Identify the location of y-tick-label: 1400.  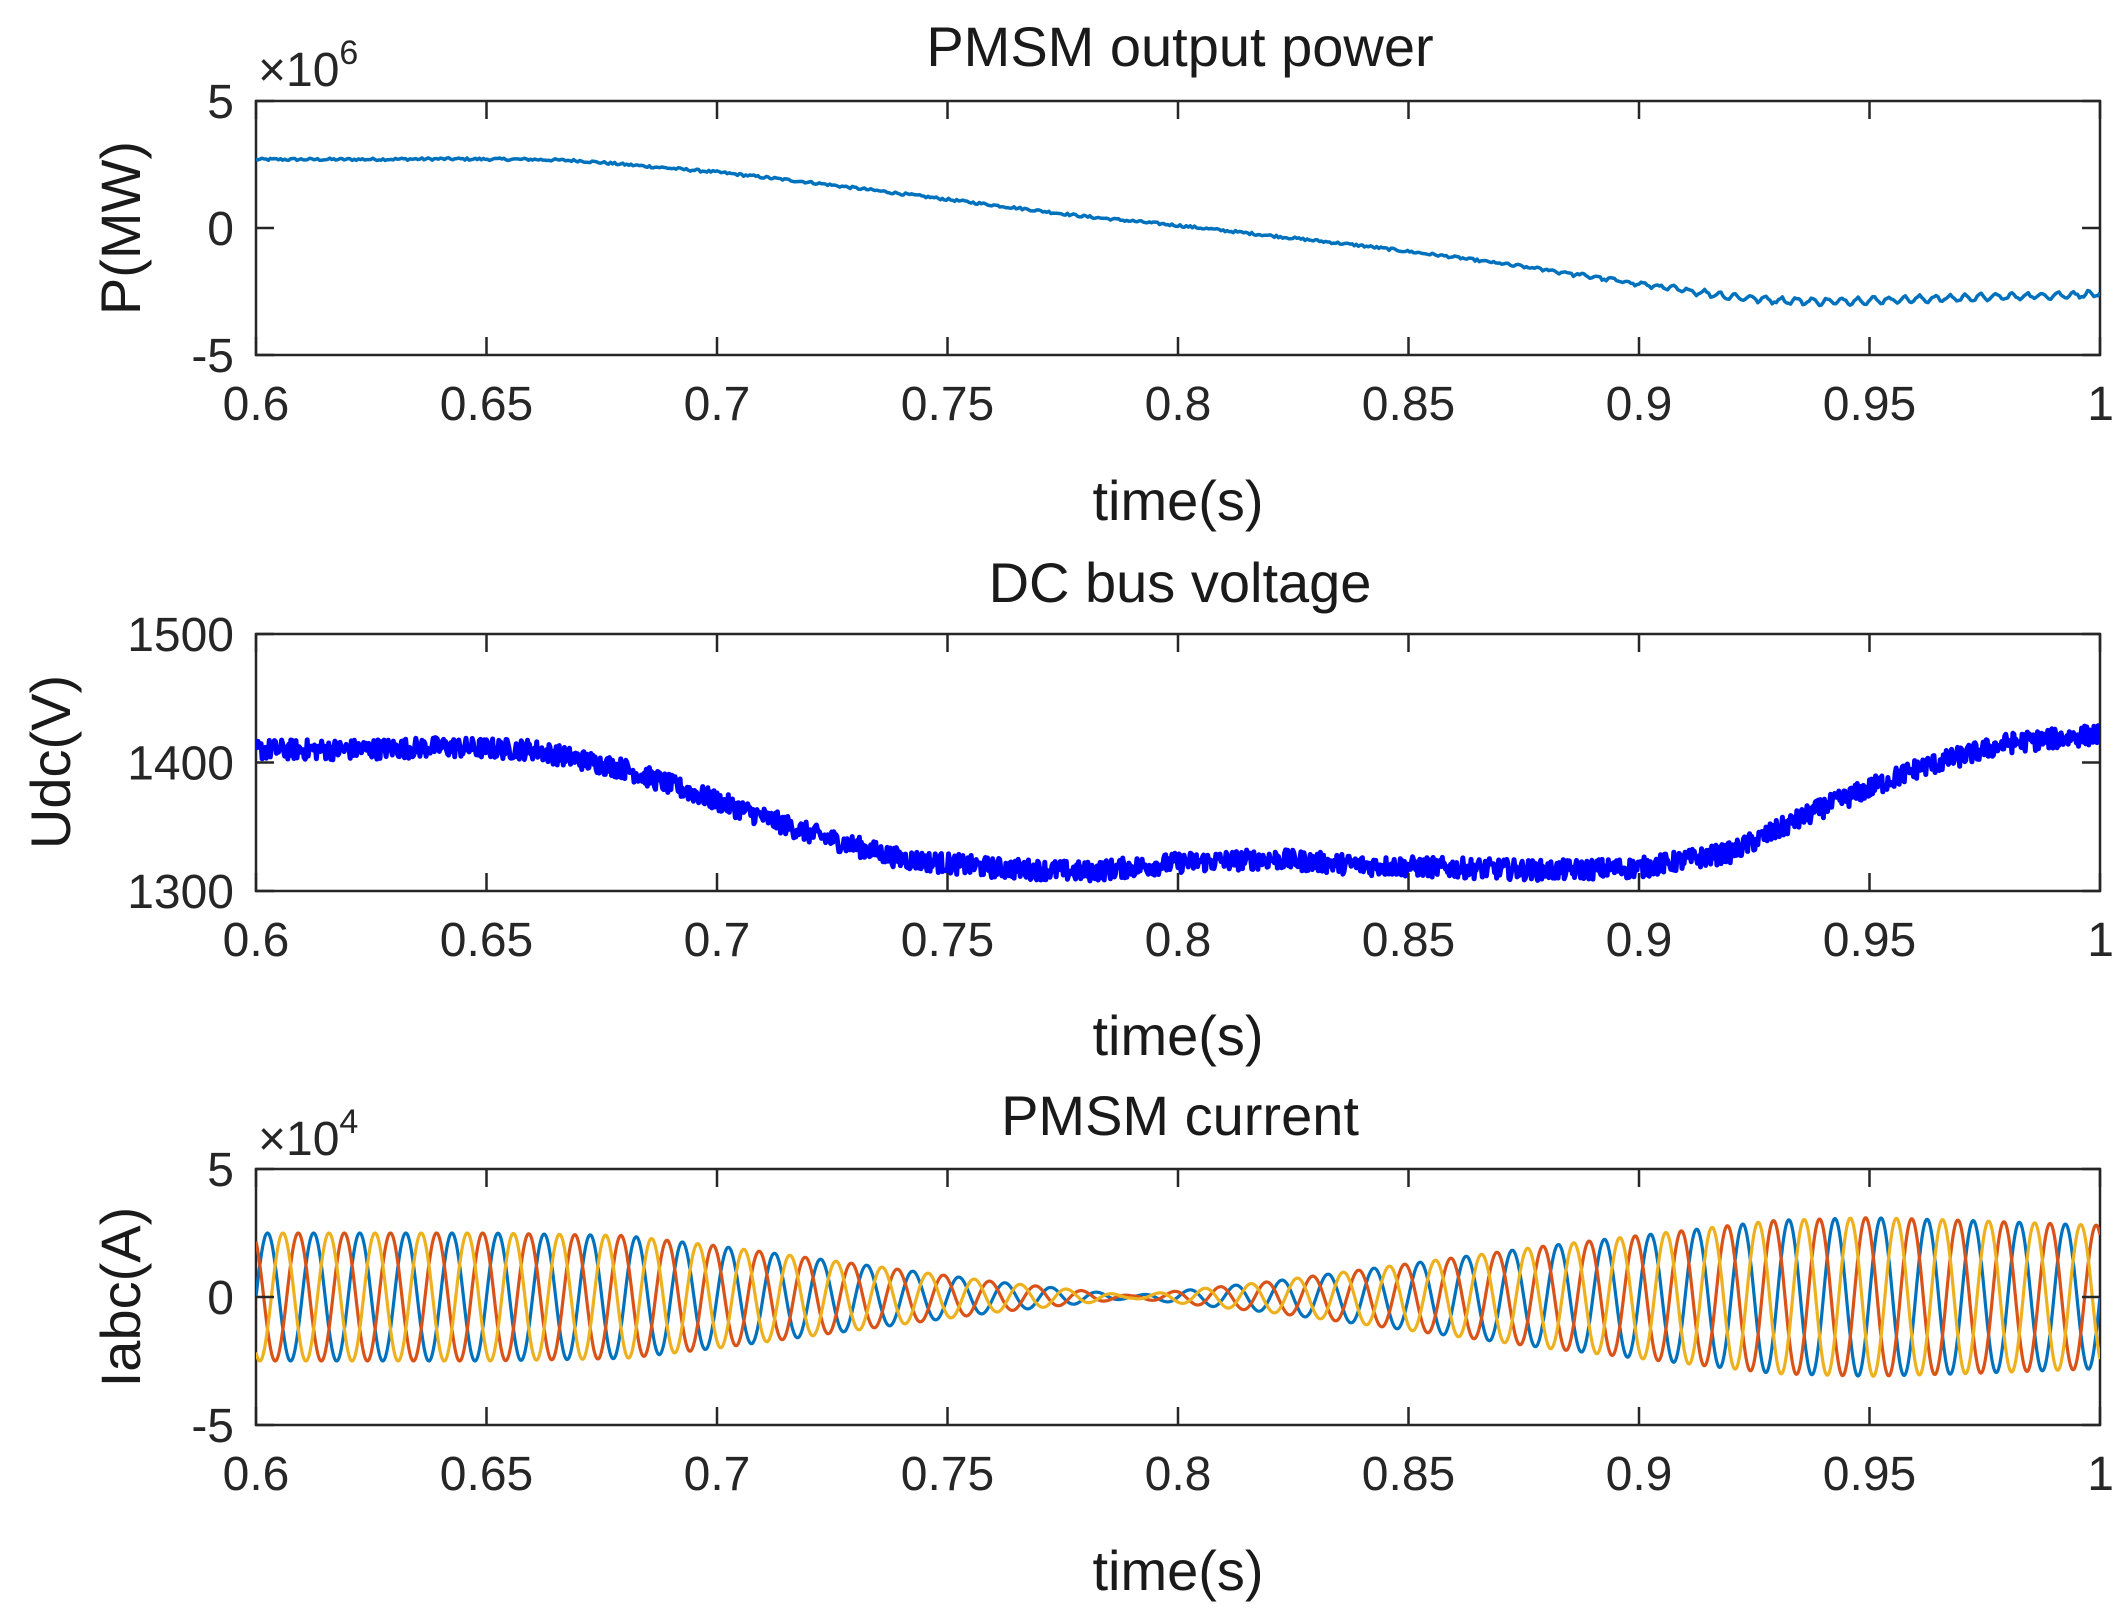
(180, 764).